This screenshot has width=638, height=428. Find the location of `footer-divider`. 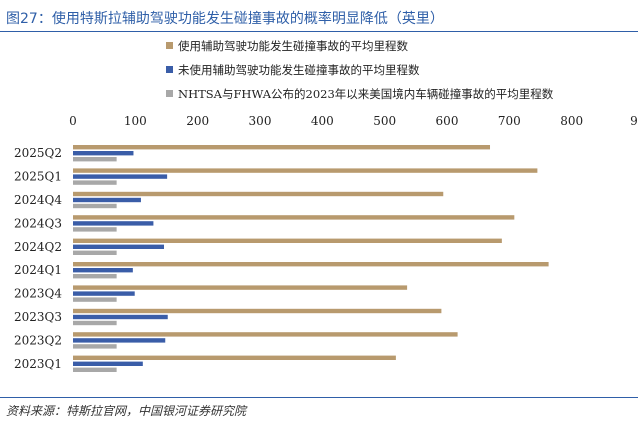

footer-divider is located at coordinates (319, 397).